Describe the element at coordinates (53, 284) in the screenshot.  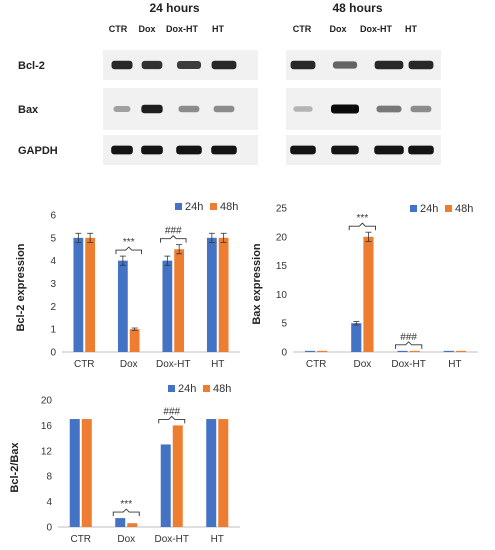
I see `y-tick-label: 3` at that location.